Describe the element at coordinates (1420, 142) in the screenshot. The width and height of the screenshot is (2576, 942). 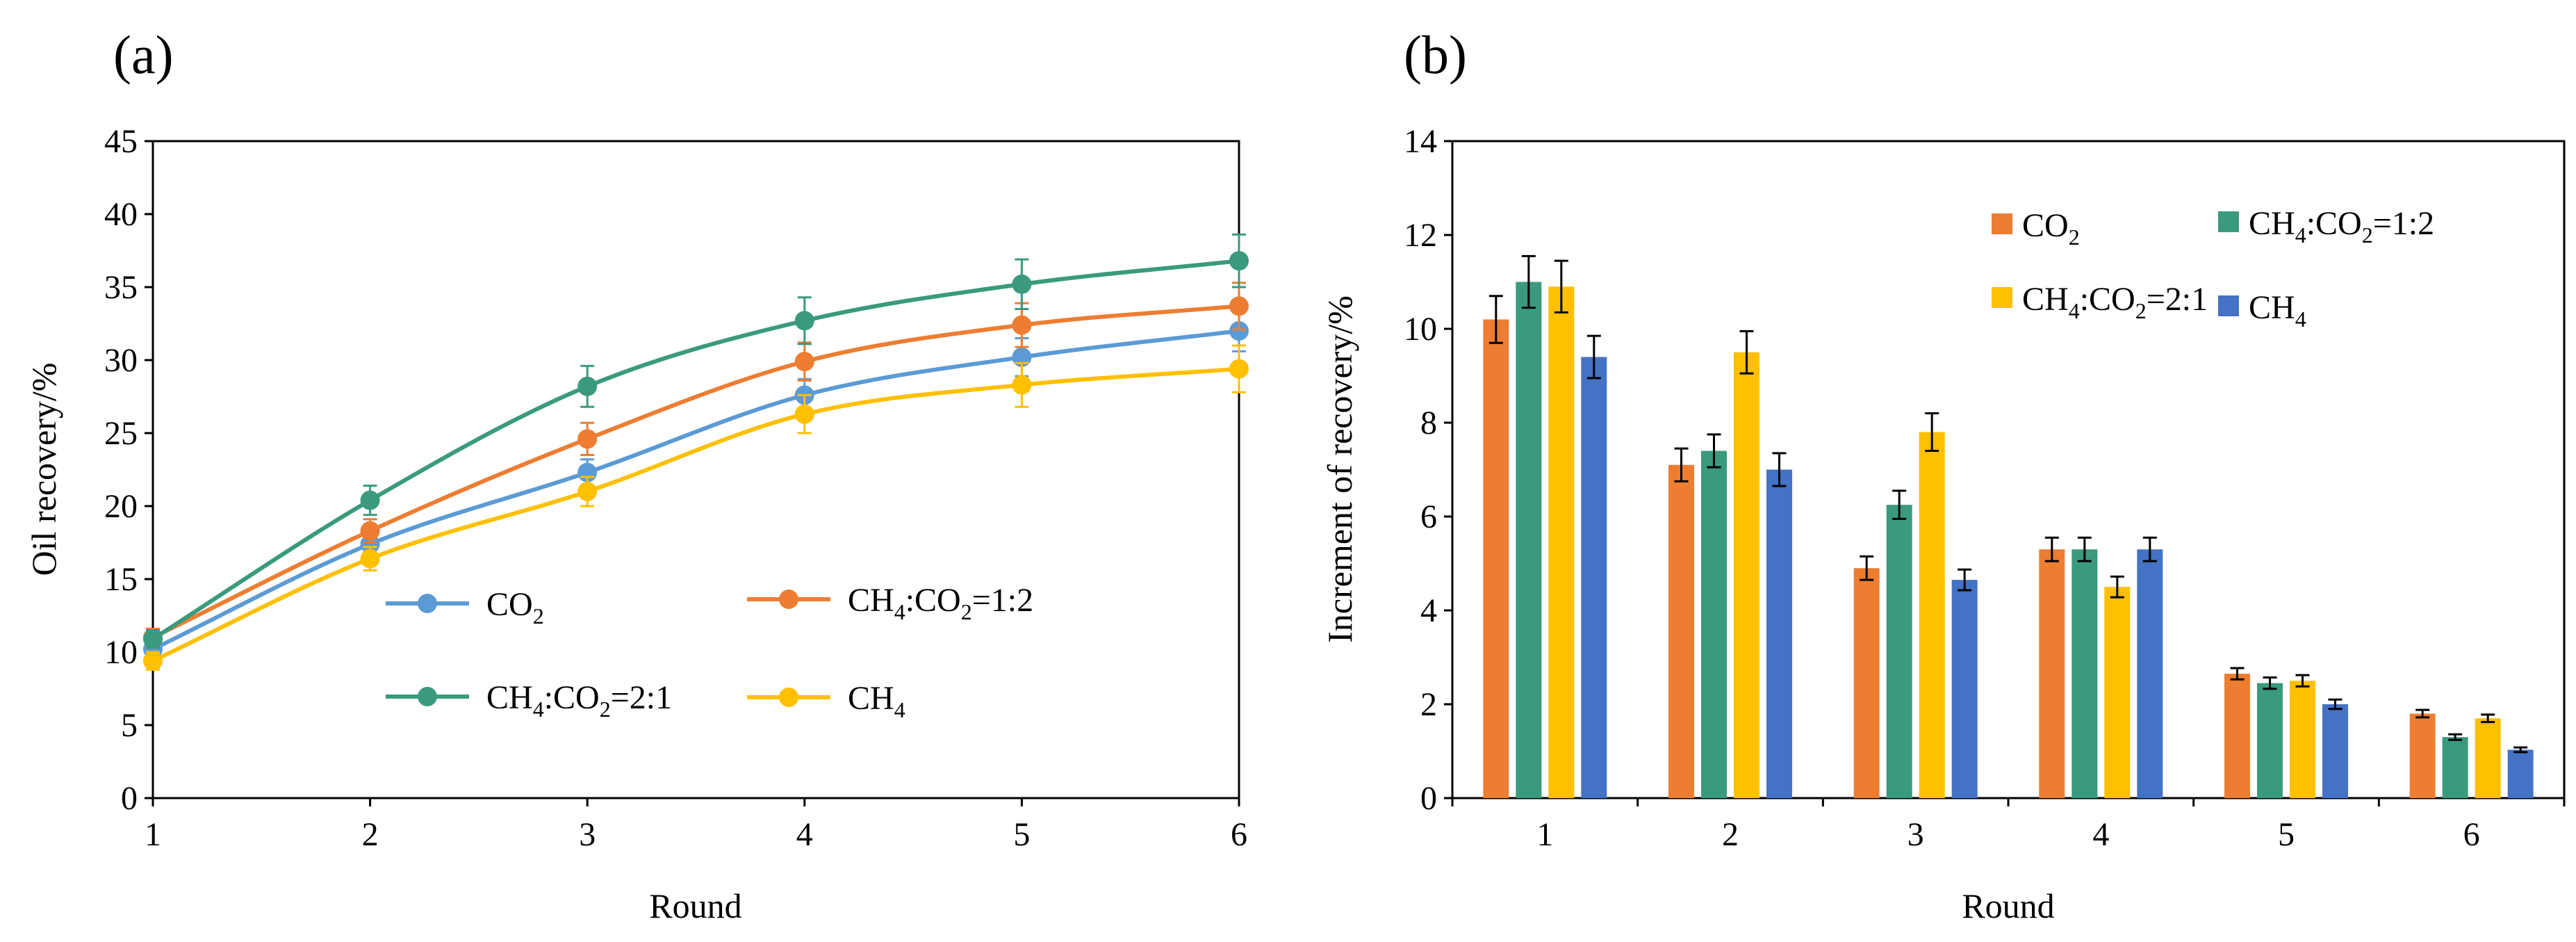
I see `b-y-tick-label: 14` at that location.